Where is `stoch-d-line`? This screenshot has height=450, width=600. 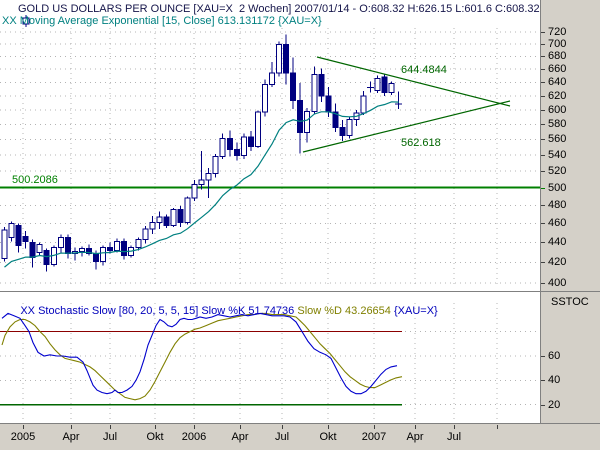
stoch-d-line is located at coordinates (202, 356).